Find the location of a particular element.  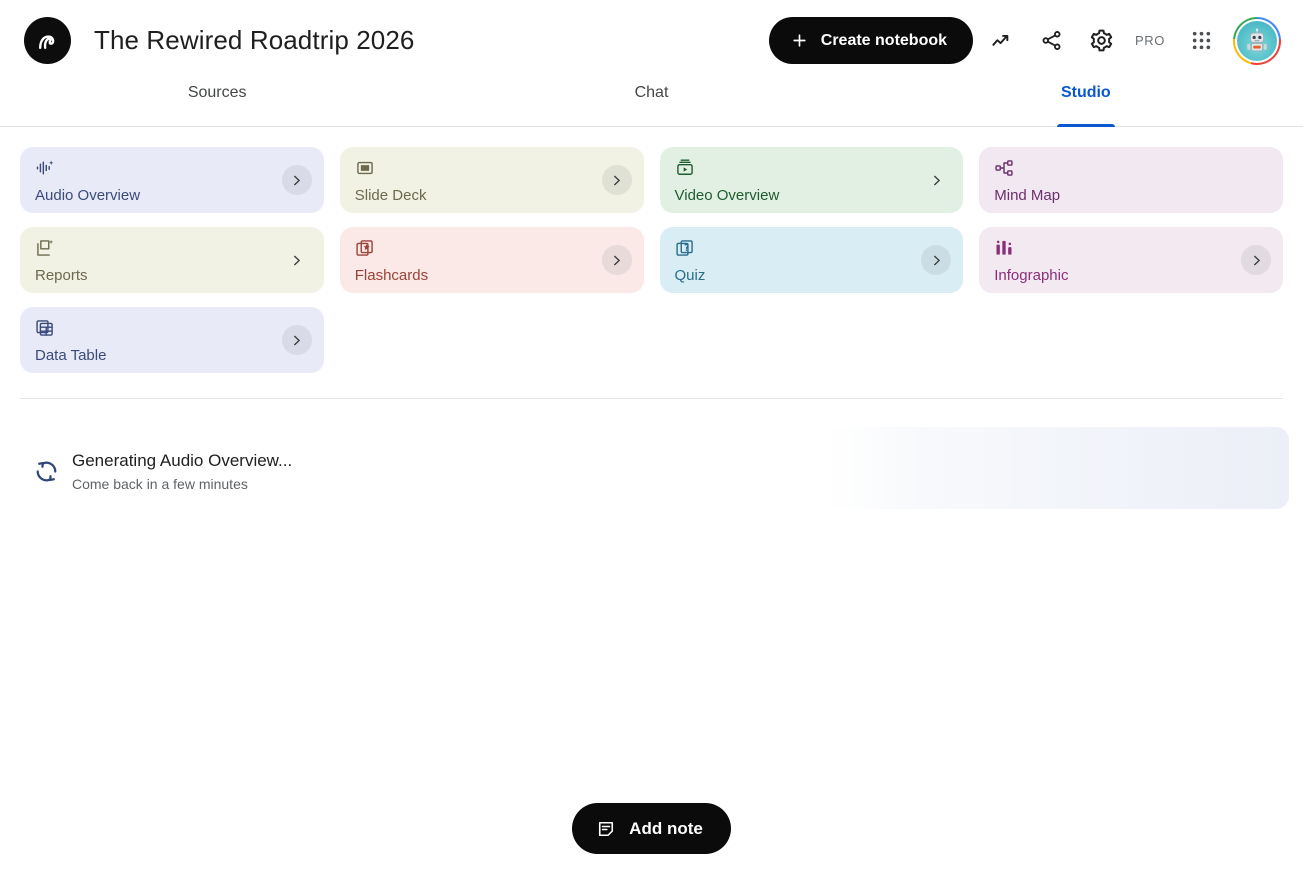

robot-avatar-icon is located at coordinates (1257, 40).